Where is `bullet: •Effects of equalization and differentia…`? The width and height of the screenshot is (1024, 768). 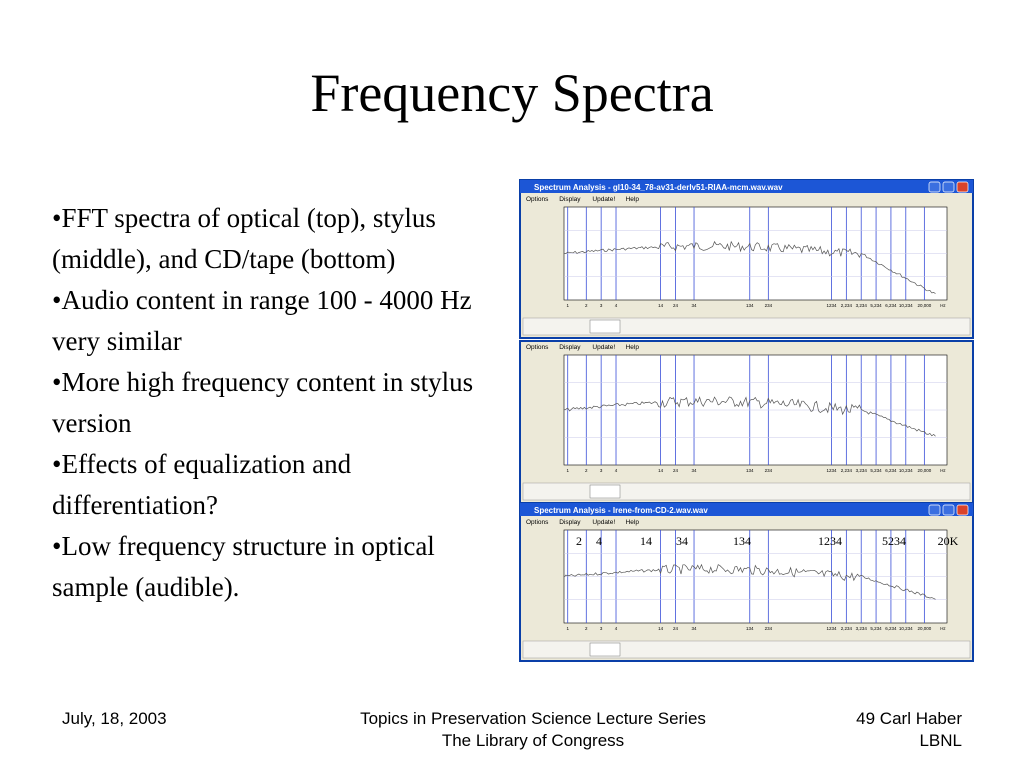 bullet: •Effects of equalization and differentia… is located at coordinates (202, 484).